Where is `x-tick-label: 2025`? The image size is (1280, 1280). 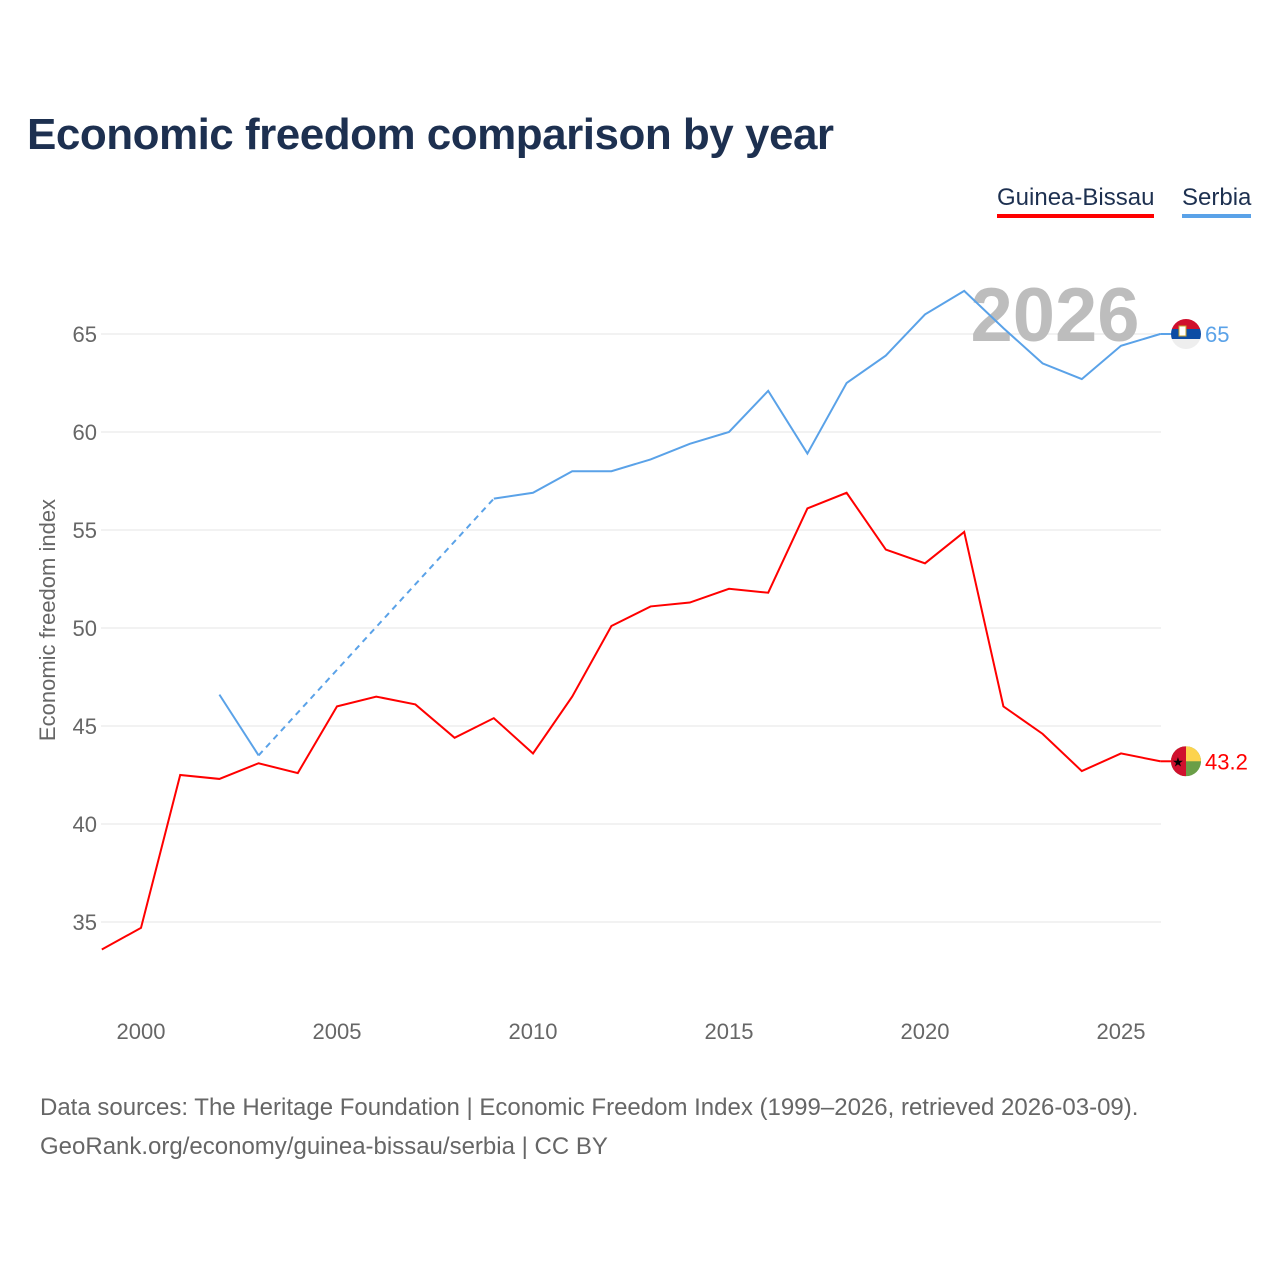
x-tick-label: 2025 is located at coordinates (1121, 1031).